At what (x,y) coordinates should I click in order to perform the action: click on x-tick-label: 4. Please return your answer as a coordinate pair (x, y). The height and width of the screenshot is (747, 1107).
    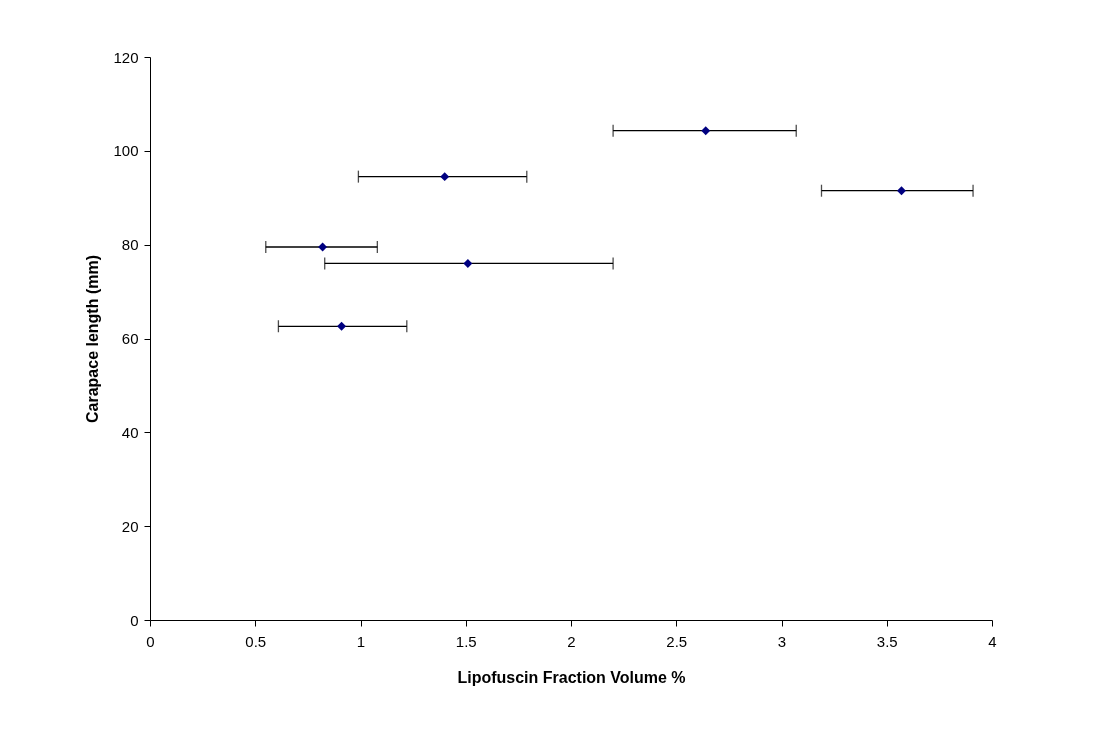
    Looking at the image, I should click on (992, 641).